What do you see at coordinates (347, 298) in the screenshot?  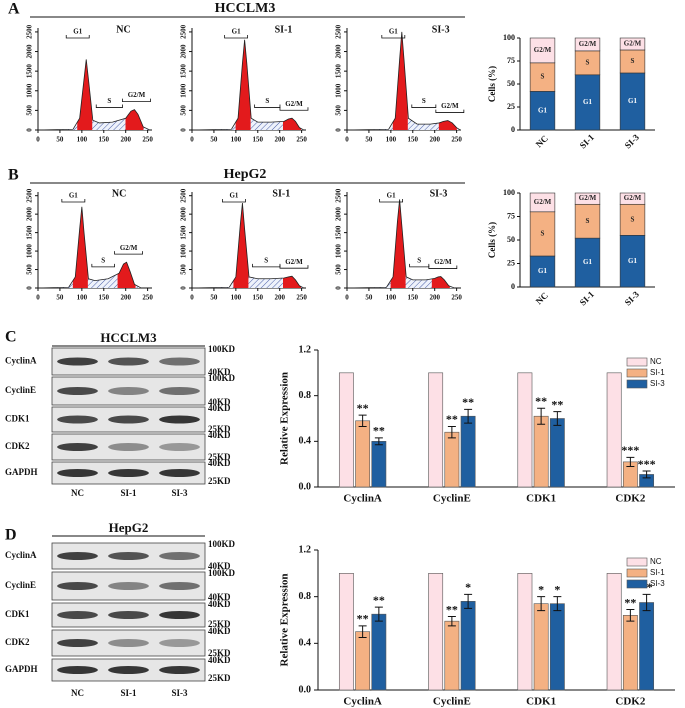 I see `x-tick-label: 0` at bounding box center [347, 298].